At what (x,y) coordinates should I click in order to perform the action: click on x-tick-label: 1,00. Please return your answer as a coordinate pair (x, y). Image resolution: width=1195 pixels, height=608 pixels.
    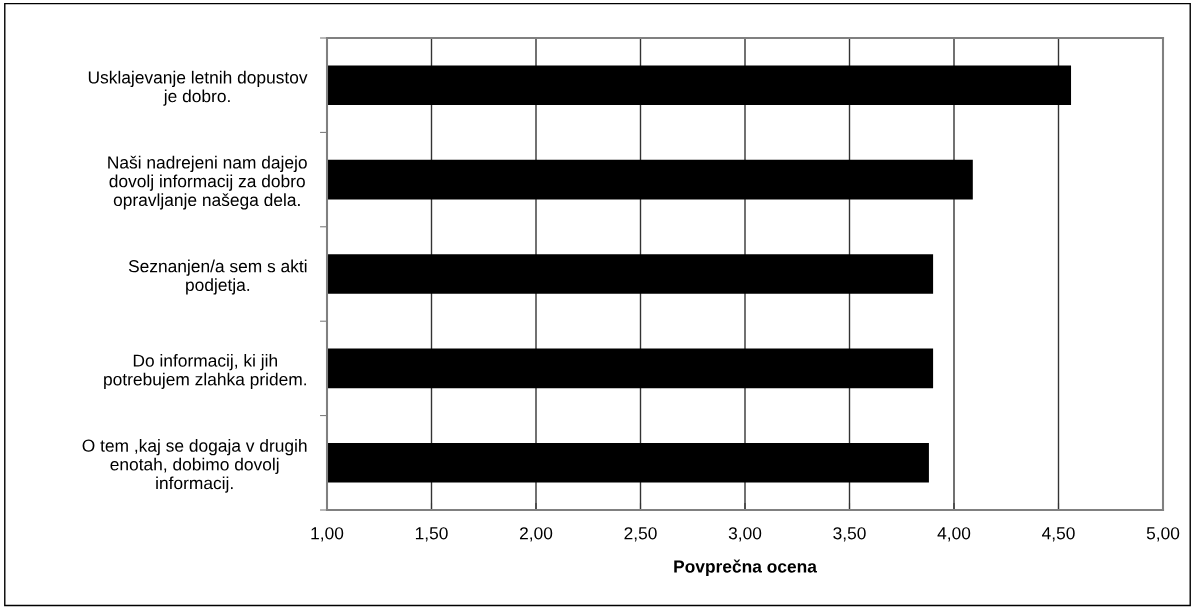
    Looking at the image, I should click on (327, 534).